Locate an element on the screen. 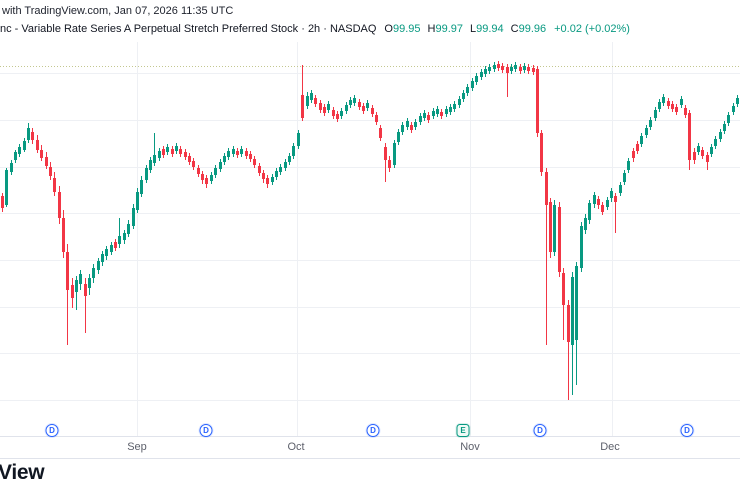  ohlc-low: L99.94 is located at coordinates (487, 29).